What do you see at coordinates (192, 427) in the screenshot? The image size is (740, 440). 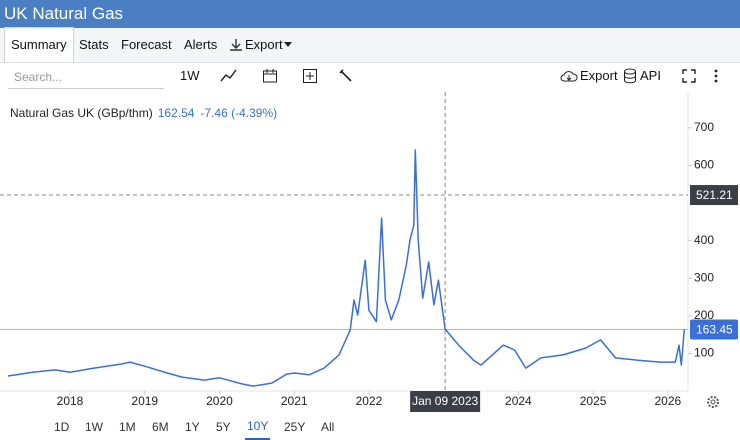 I see `range-button: 1Y` at bounding box center [192, 427].